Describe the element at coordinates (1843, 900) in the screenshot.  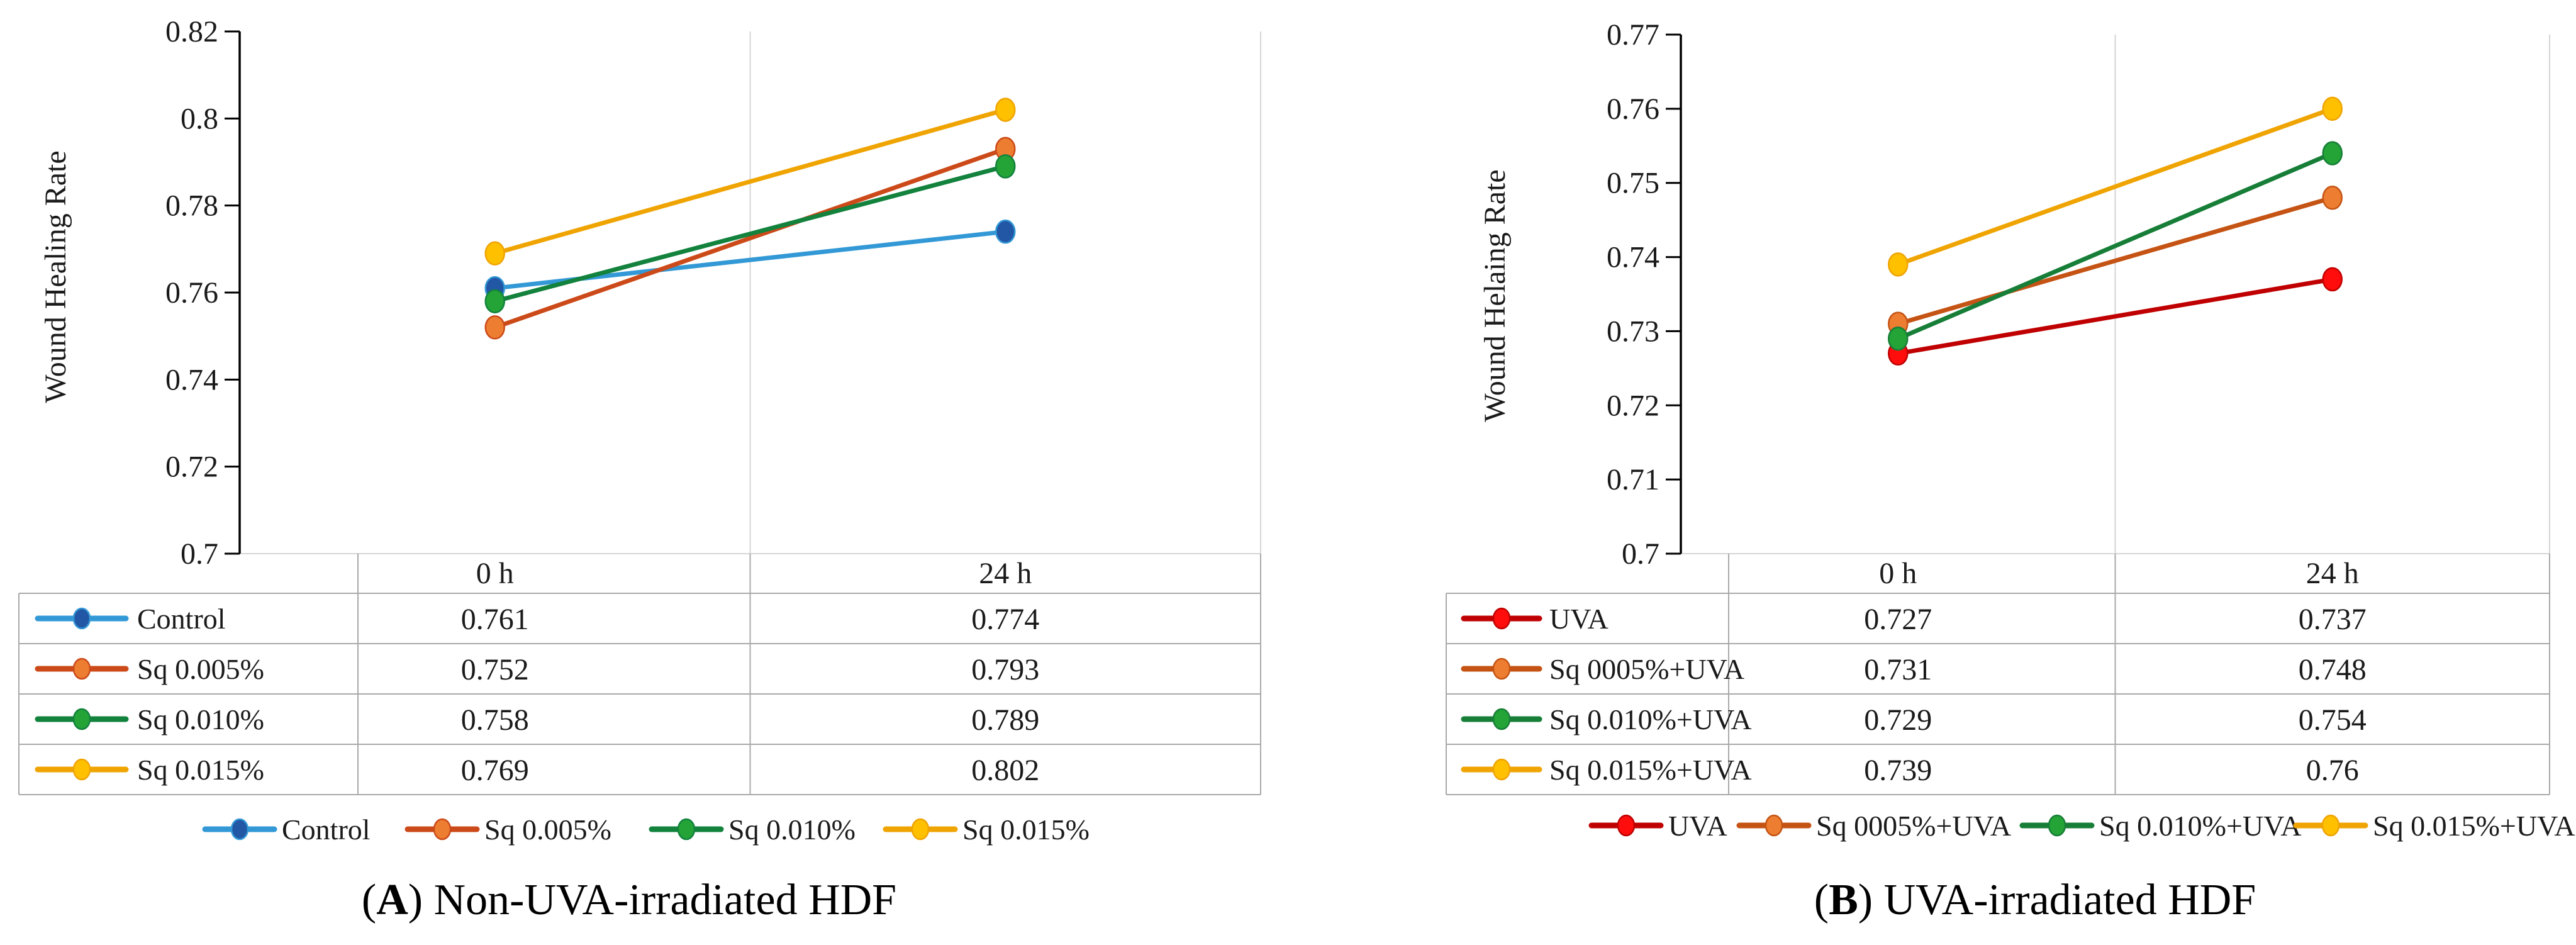
I see `caption-letter: B` at that location.